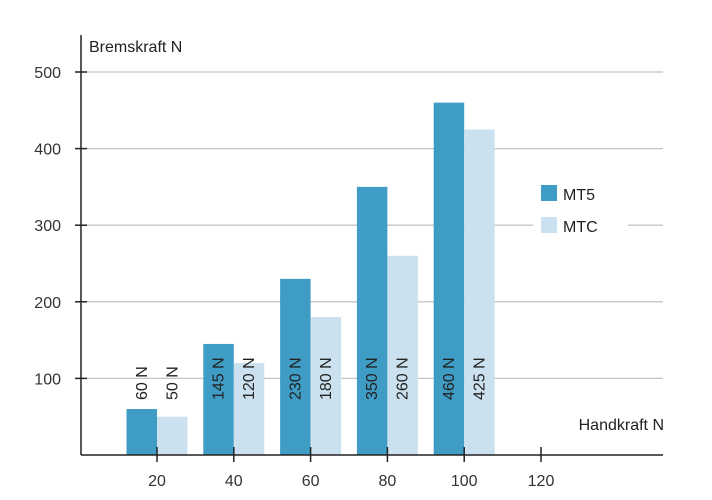 Image resolution: width=712 pixels, height=500 pixels. Describe the element at coordinates (249, 378) in the screenshot. I see `bar-value-label: 120 N` at that location.